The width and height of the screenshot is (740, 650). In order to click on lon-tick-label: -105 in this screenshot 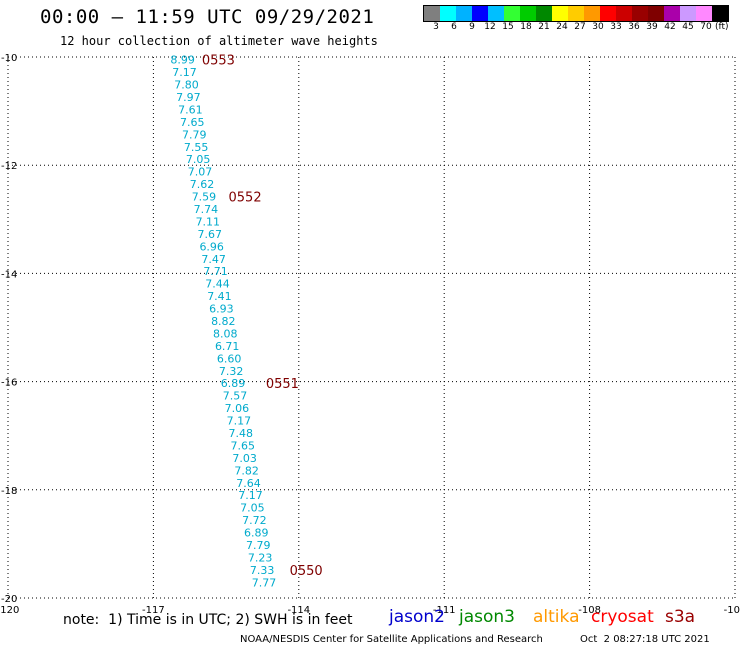, I will do `click(732, 610)`.